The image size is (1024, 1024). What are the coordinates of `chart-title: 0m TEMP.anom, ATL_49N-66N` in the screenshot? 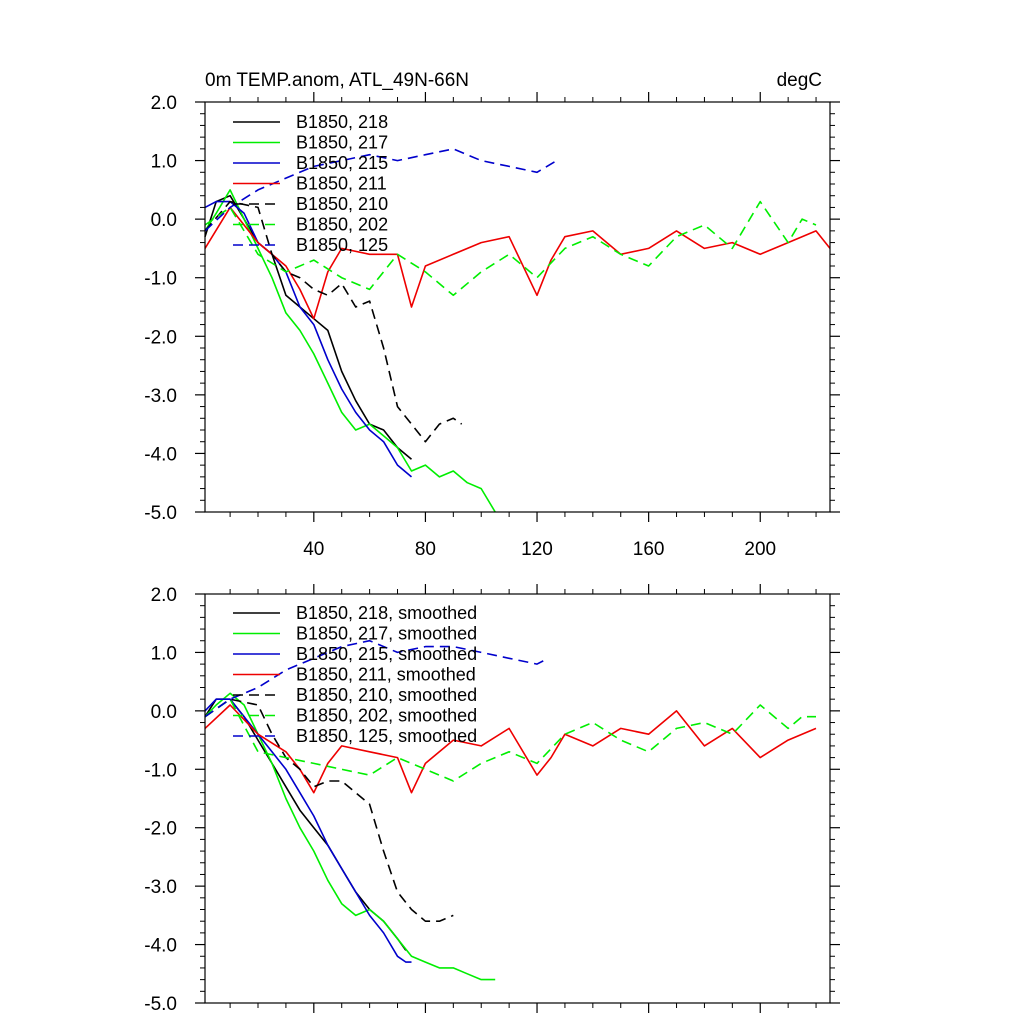 It's located at (337, 80).